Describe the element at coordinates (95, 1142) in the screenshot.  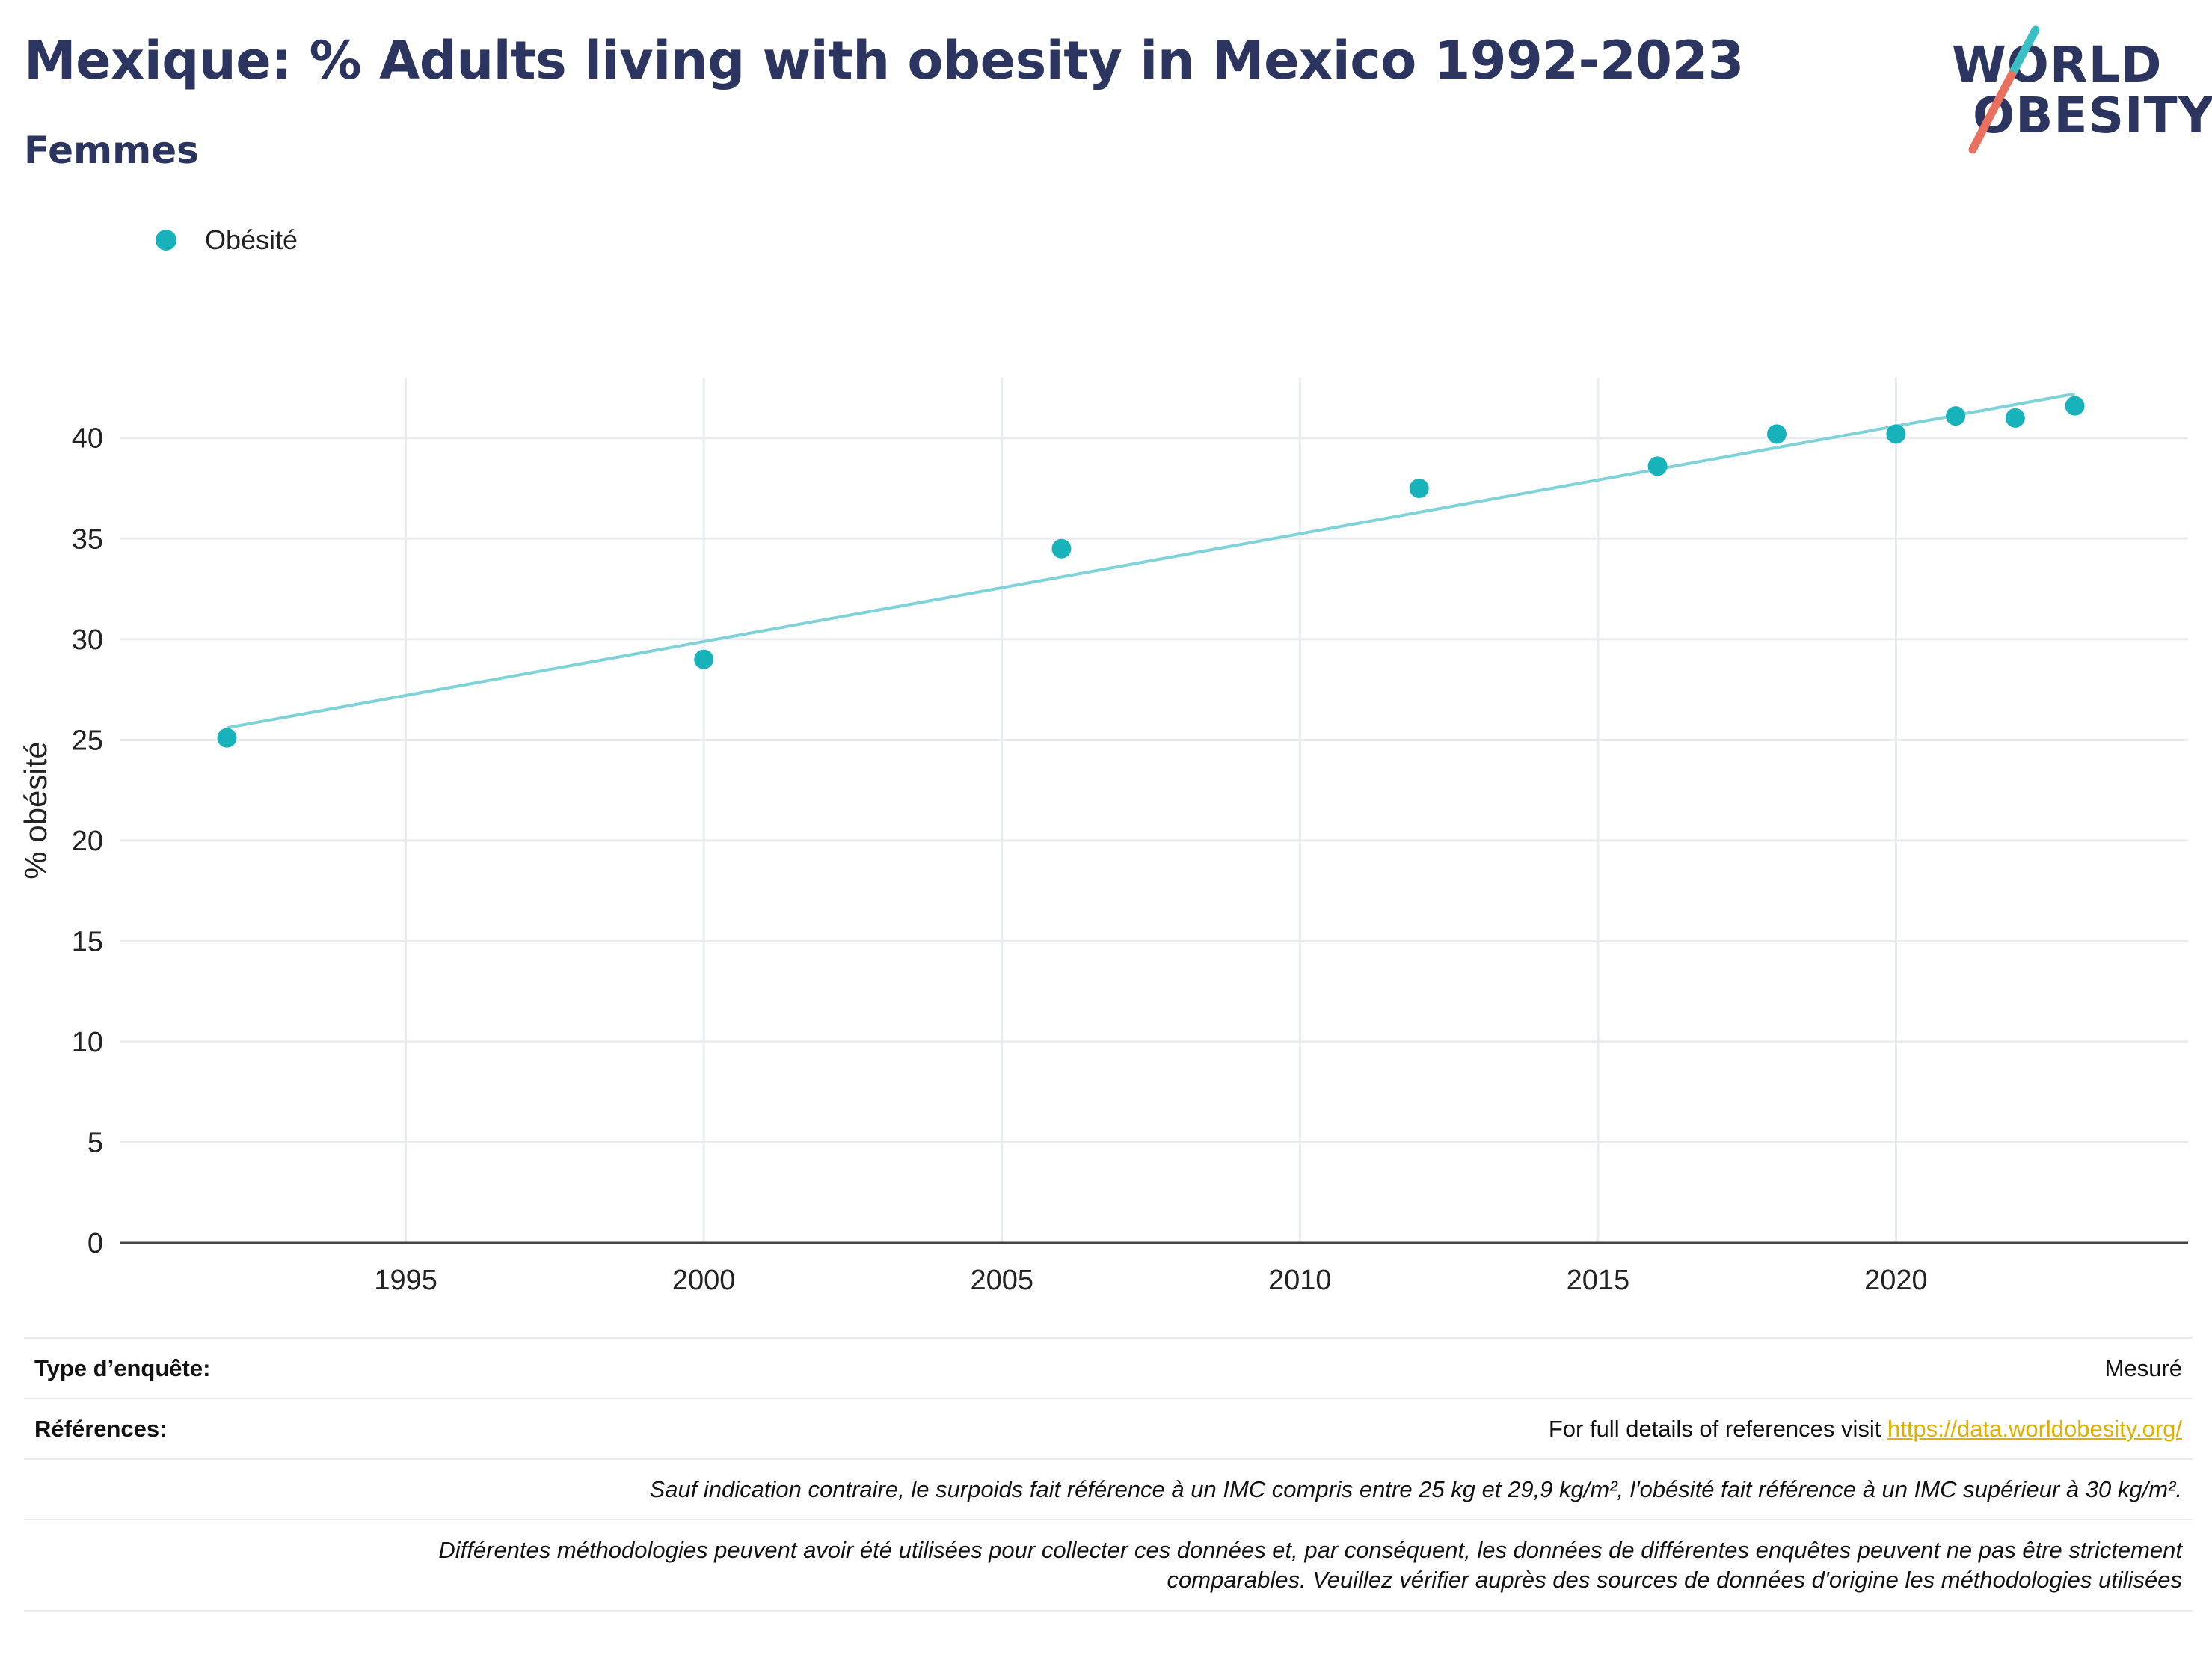
I see `y-tick-label: 5` at that location.